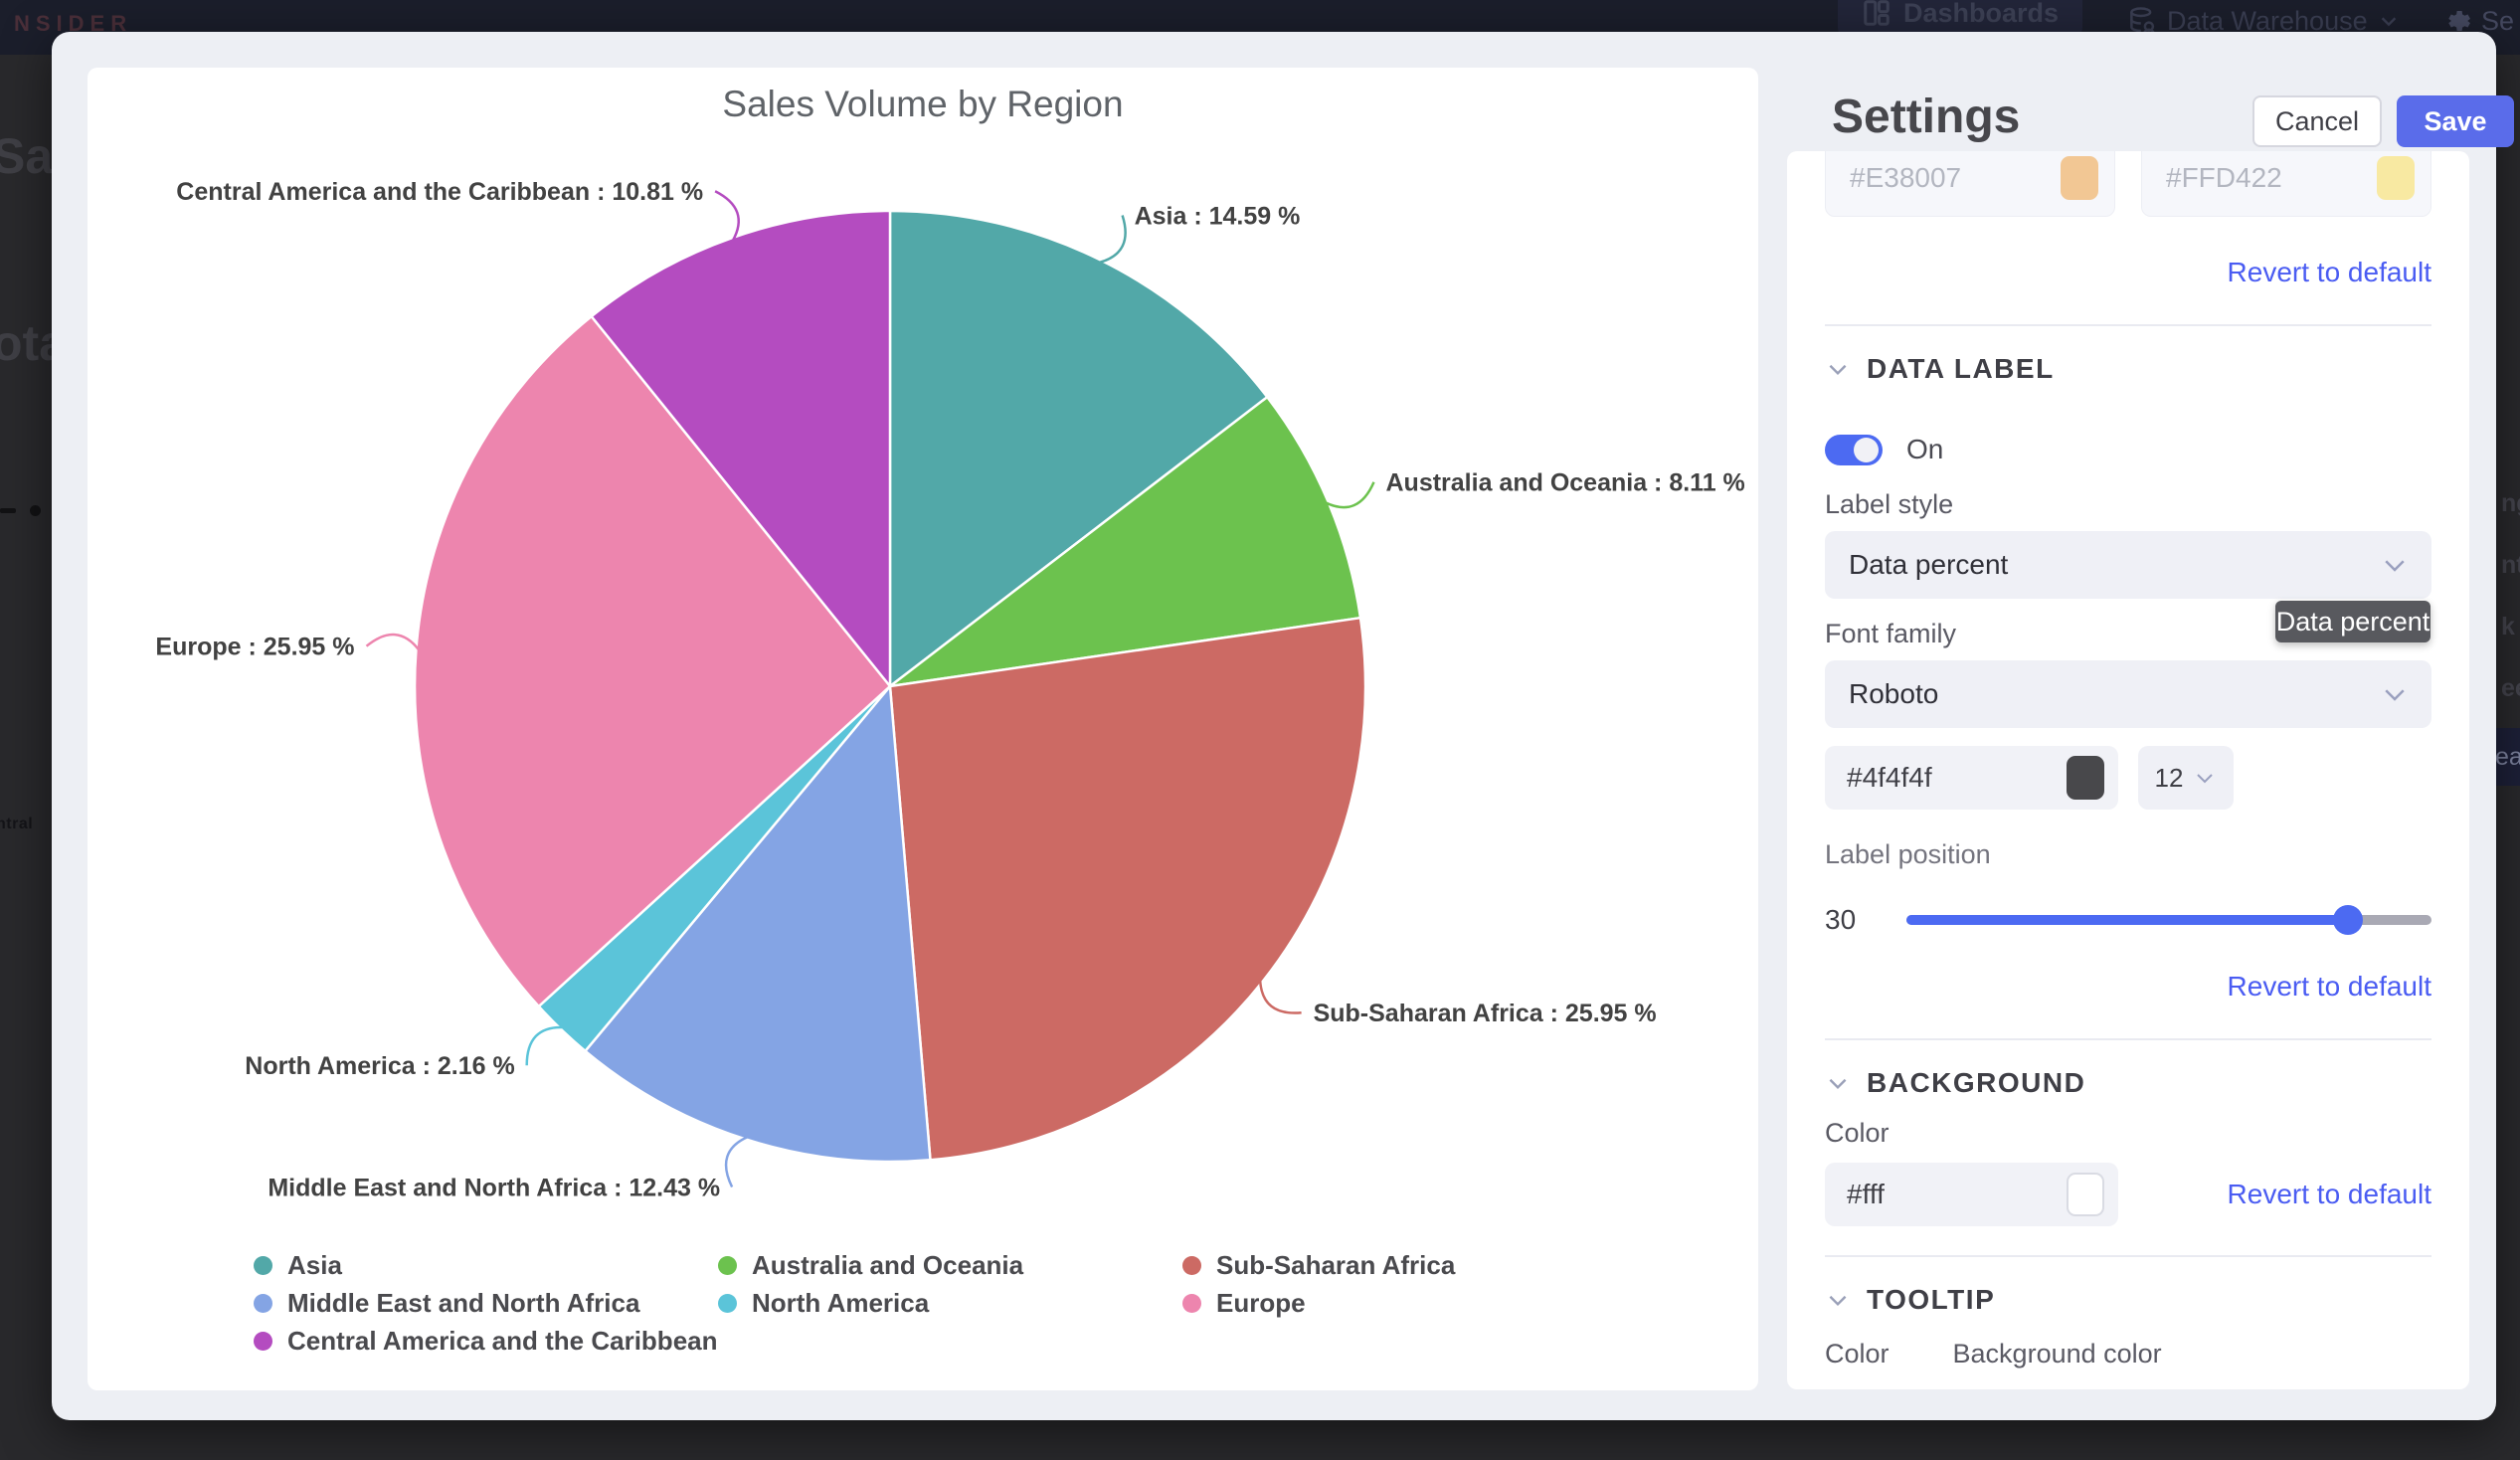  I want to click on nav-data-warehouse: Data Warehouse, so click(2263, 21).